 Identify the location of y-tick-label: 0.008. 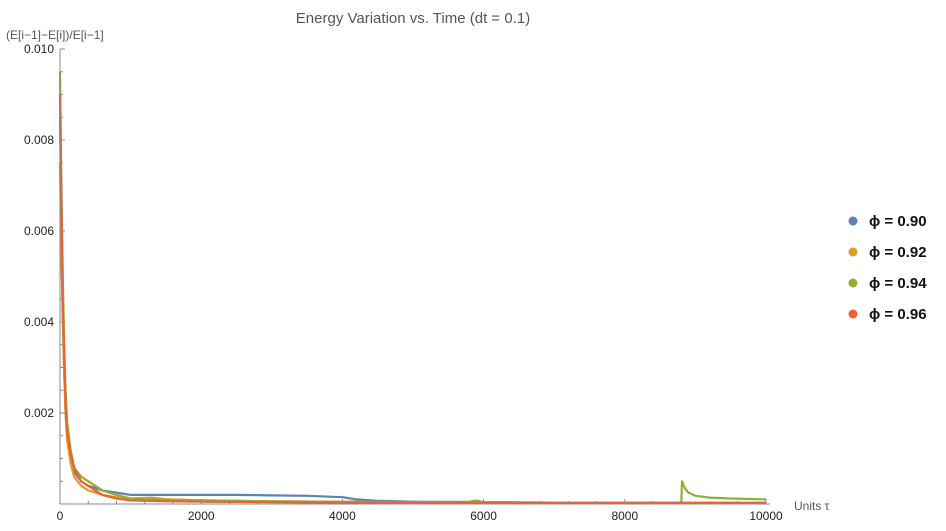
(39, 140).